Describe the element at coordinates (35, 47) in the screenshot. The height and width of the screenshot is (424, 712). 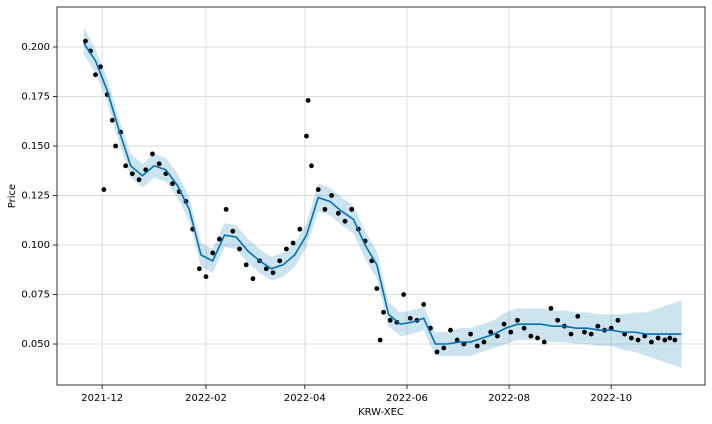
I see `y-tick-label: 0.200` at that location.